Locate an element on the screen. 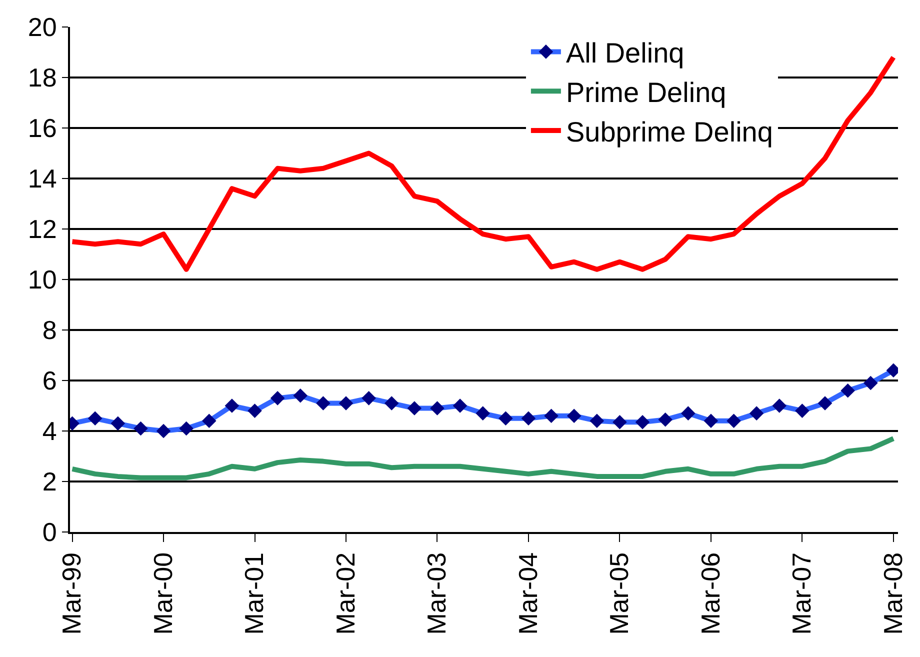 Image resolution: width=920 pixels, height=657 pixels. y-tick-label: 6 is located at coordinates (49, 381).